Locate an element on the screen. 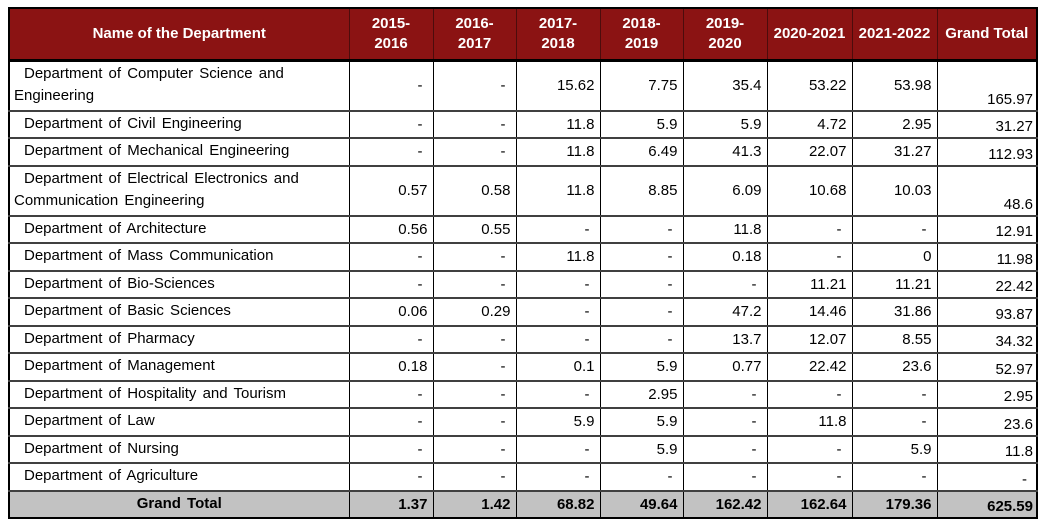 The image size is (1044, 519). year-value-cell: 8.55 is located at coordinates (895, 339).